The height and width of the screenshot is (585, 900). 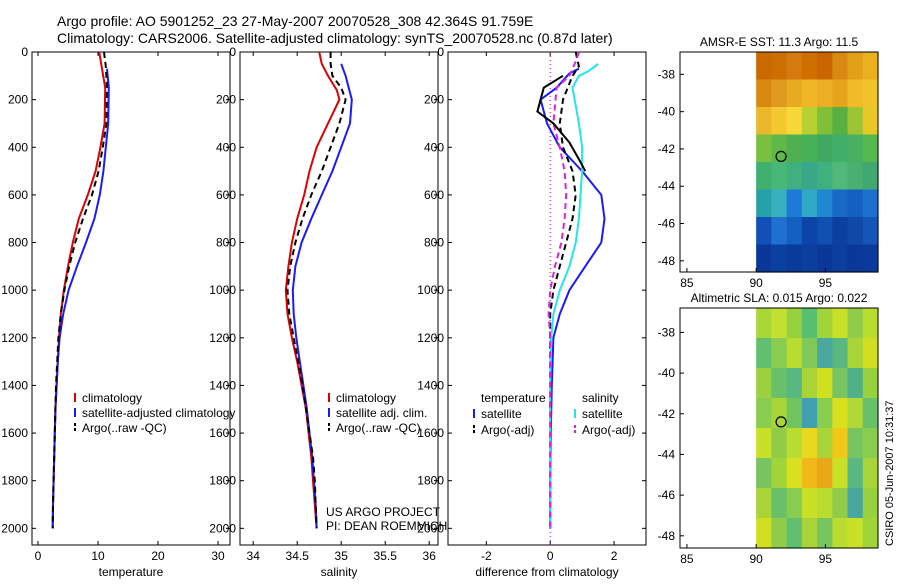 I want to click on y-tick-label: 600, so click(x=18, y=195).